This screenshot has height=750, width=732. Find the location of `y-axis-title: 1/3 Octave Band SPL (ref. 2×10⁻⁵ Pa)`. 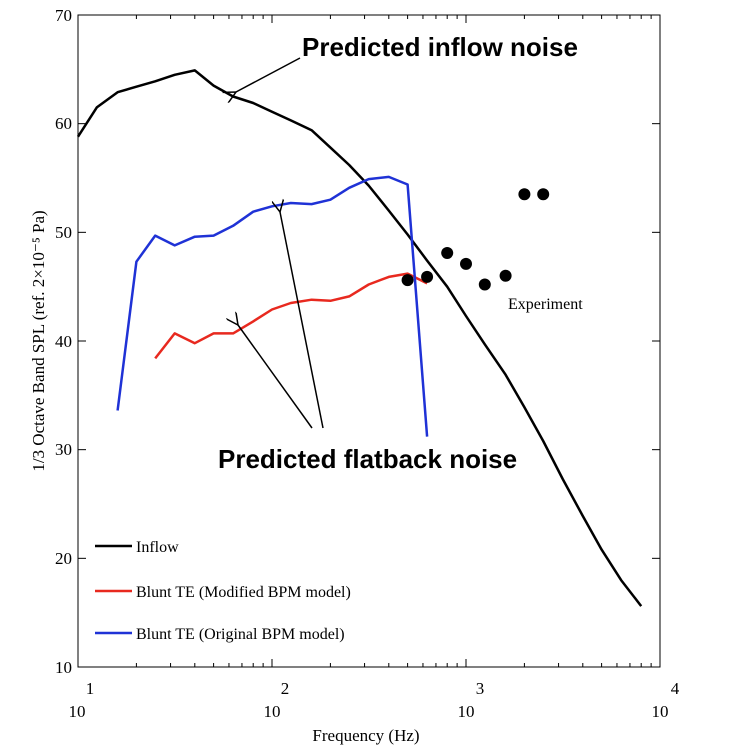

y-axis-title: 1/3 Octave Band SPL (ref. 2×10⁻⁵ Pa) is located at coordinates (38, 340).